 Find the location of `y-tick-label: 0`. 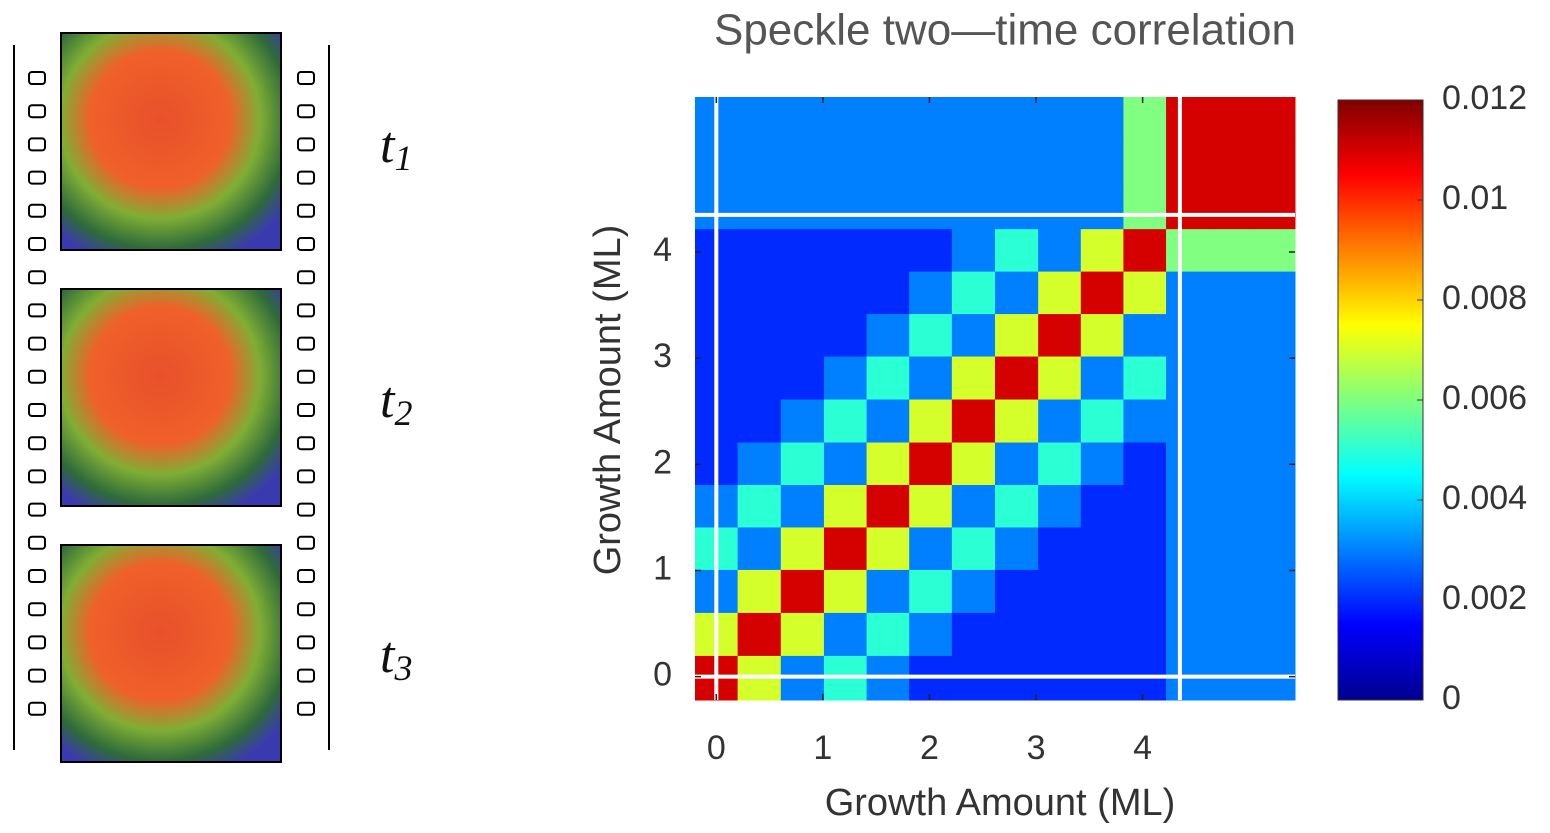

y-tick-label: 0 is located at coordinates (662, 675).